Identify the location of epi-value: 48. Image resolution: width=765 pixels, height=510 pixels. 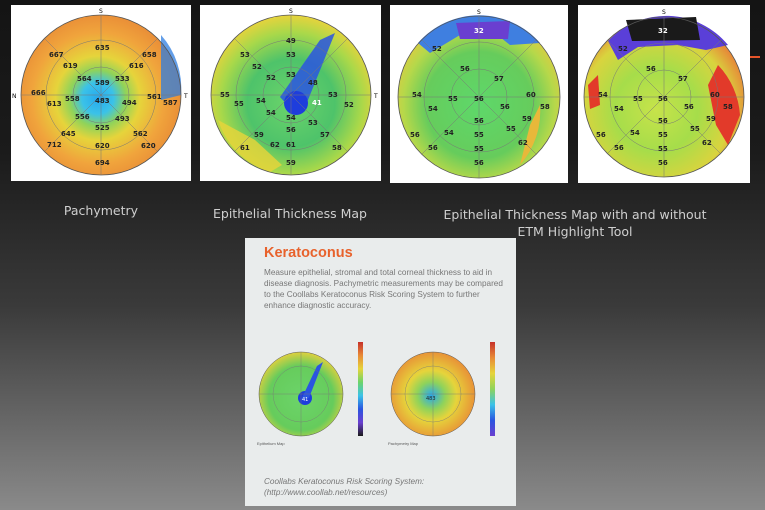
(313, 83).